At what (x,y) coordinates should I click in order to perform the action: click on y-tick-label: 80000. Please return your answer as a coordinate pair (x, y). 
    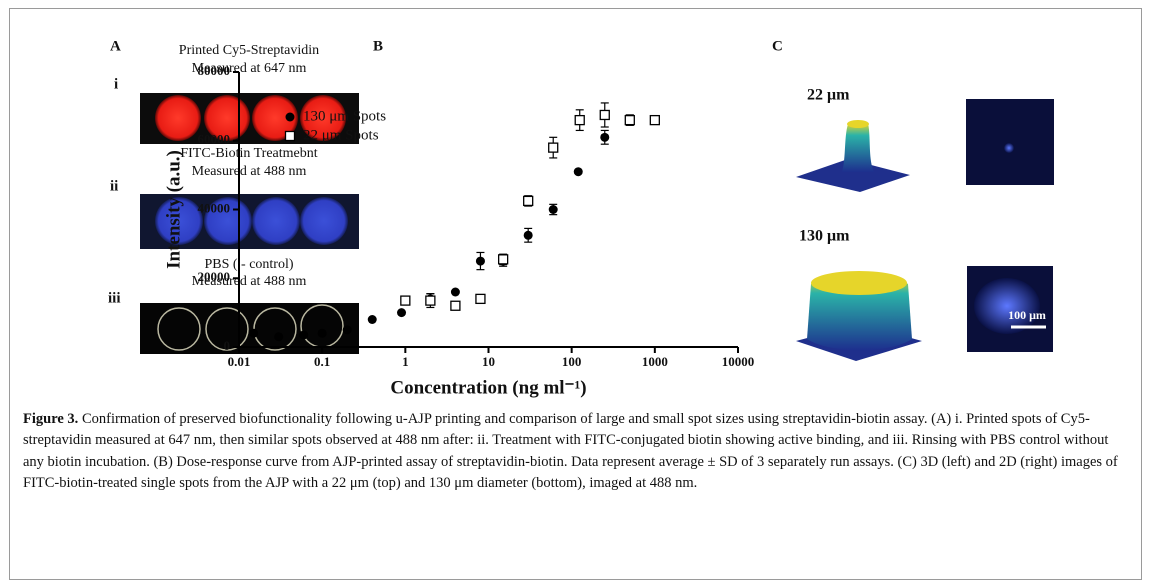
    Looking at the image, I should click on (214, 70).